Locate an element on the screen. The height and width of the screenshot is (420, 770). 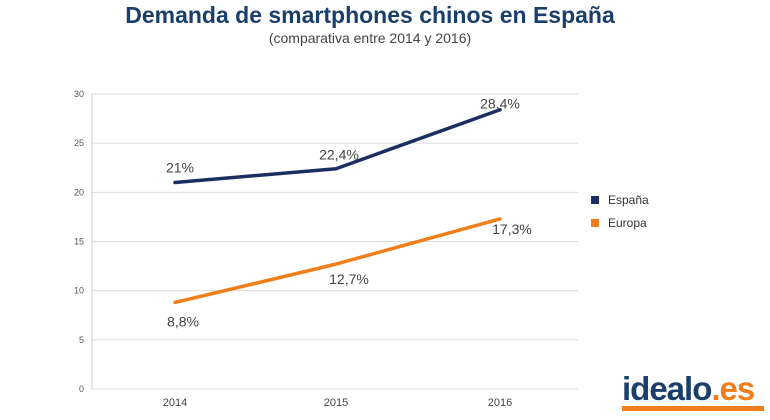
x-tick-label: 2014 is located at coordinates (175, 403).